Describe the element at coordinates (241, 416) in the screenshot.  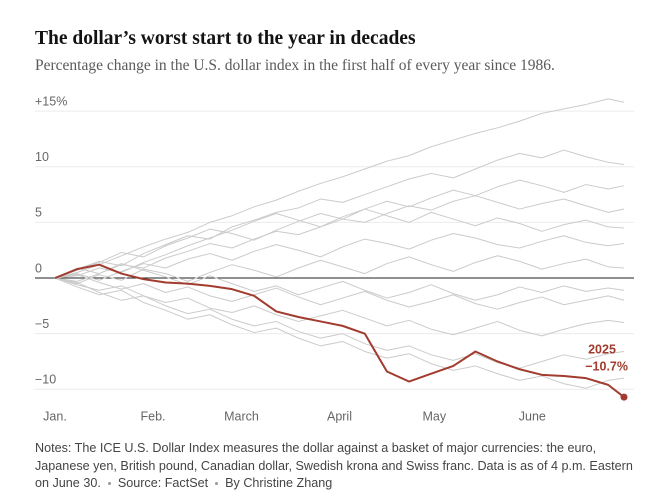
I see `x-tick-label: March` at that location.